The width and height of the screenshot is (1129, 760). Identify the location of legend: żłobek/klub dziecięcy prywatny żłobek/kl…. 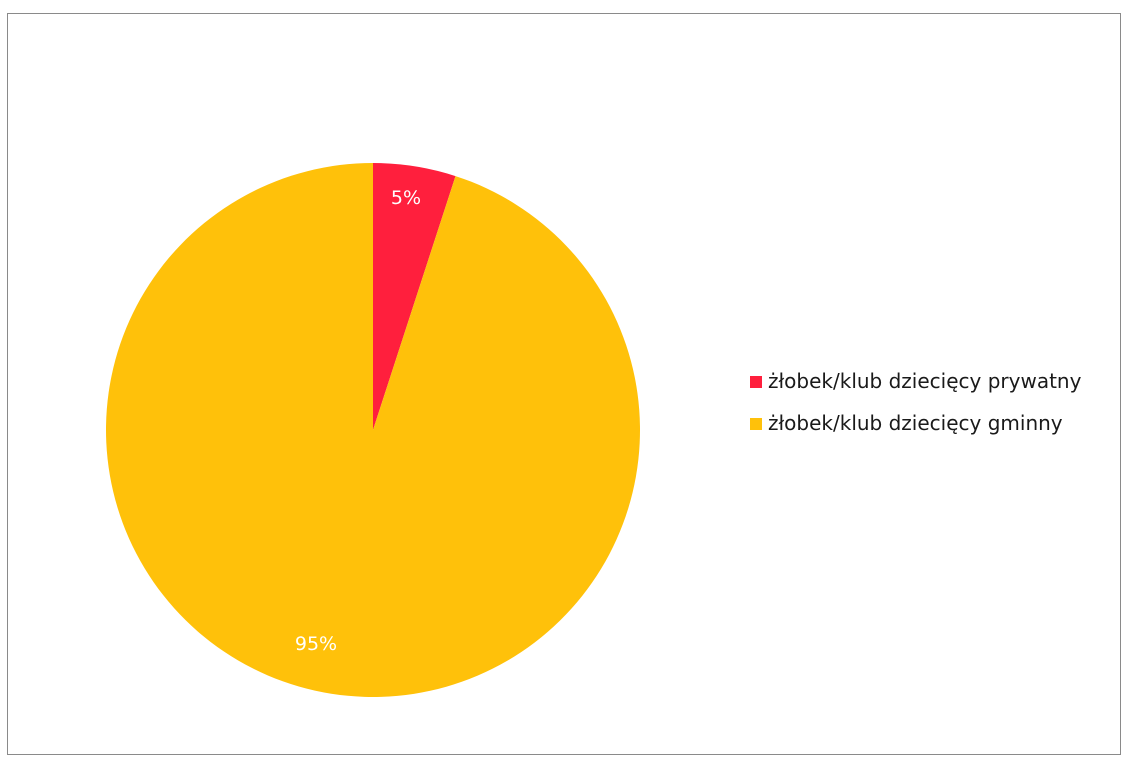
(935, 410).